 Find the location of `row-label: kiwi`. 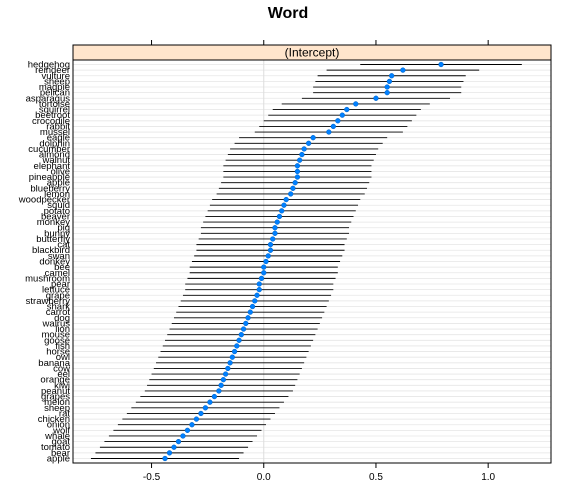

row-label: kiwi is located at coordinates (62, 385).